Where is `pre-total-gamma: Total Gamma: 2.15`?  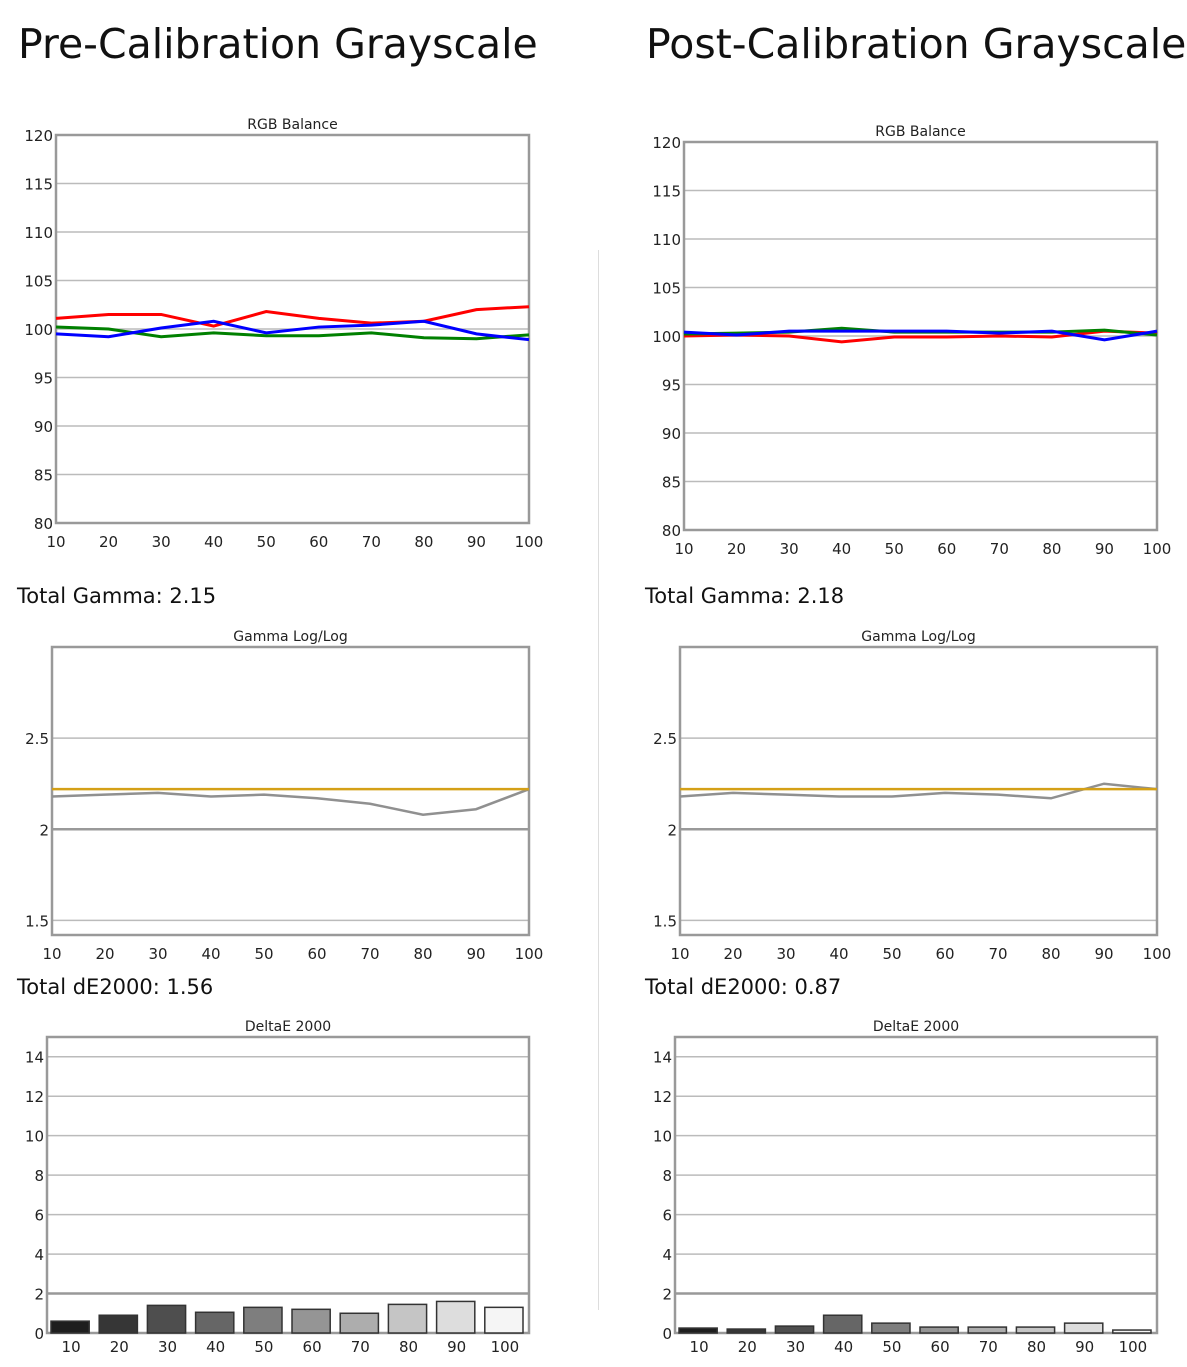
pre-total-gamma: Total Gamma: 2.15 is located at coordinates (117, 596).